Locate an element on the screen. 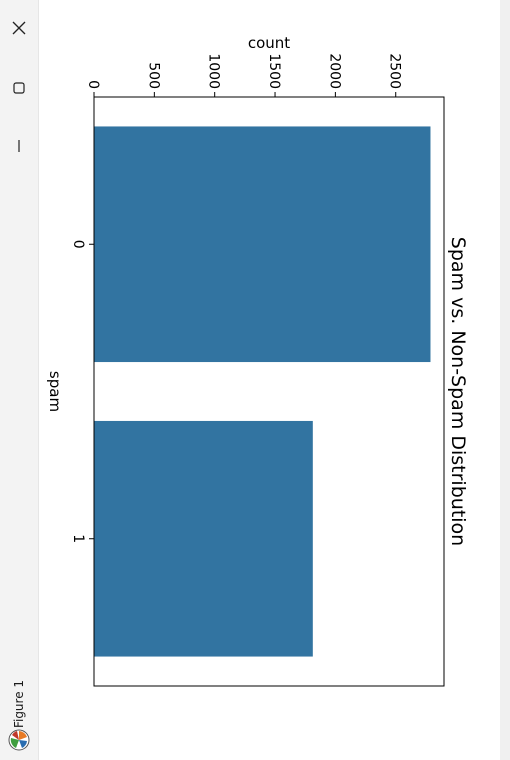 The height and width of the screenshot is (760, 510). maximize-button is located at coordinates (19, 88).